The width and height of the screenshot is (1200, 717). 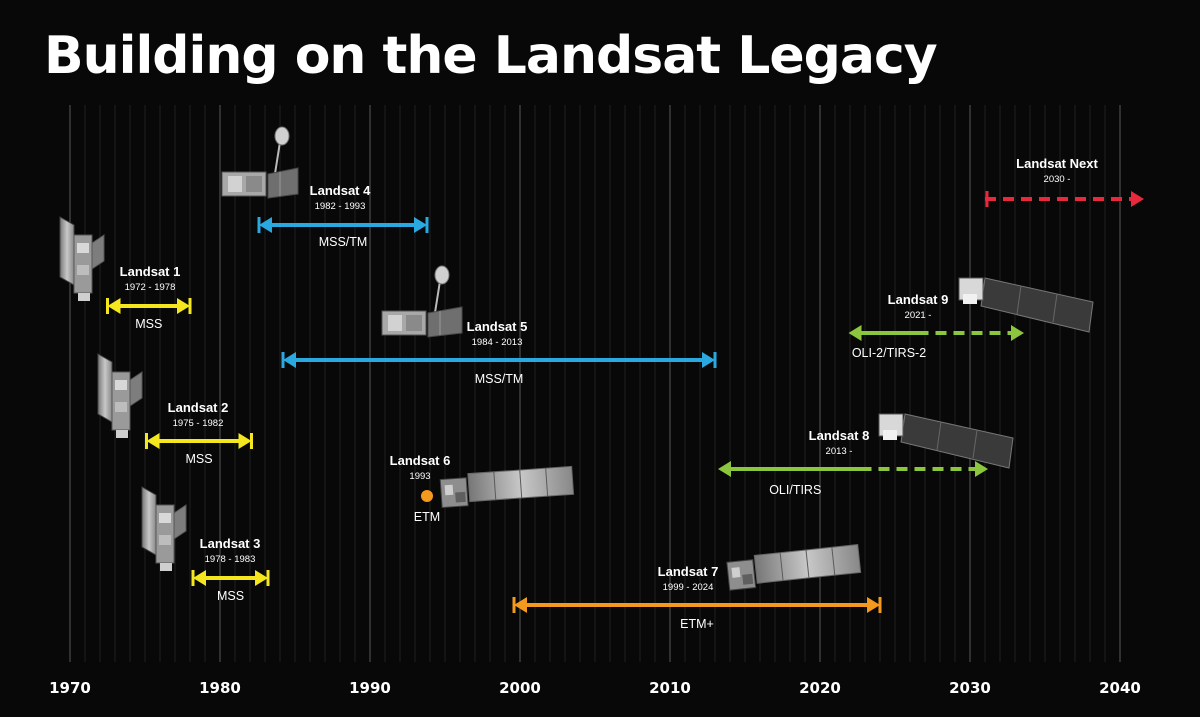 What do you see at coordinates (795, 490) in the screenshot?
I see `landsat-8-sensor-label: OLI/TIRS` at bounding box center [795, 490].